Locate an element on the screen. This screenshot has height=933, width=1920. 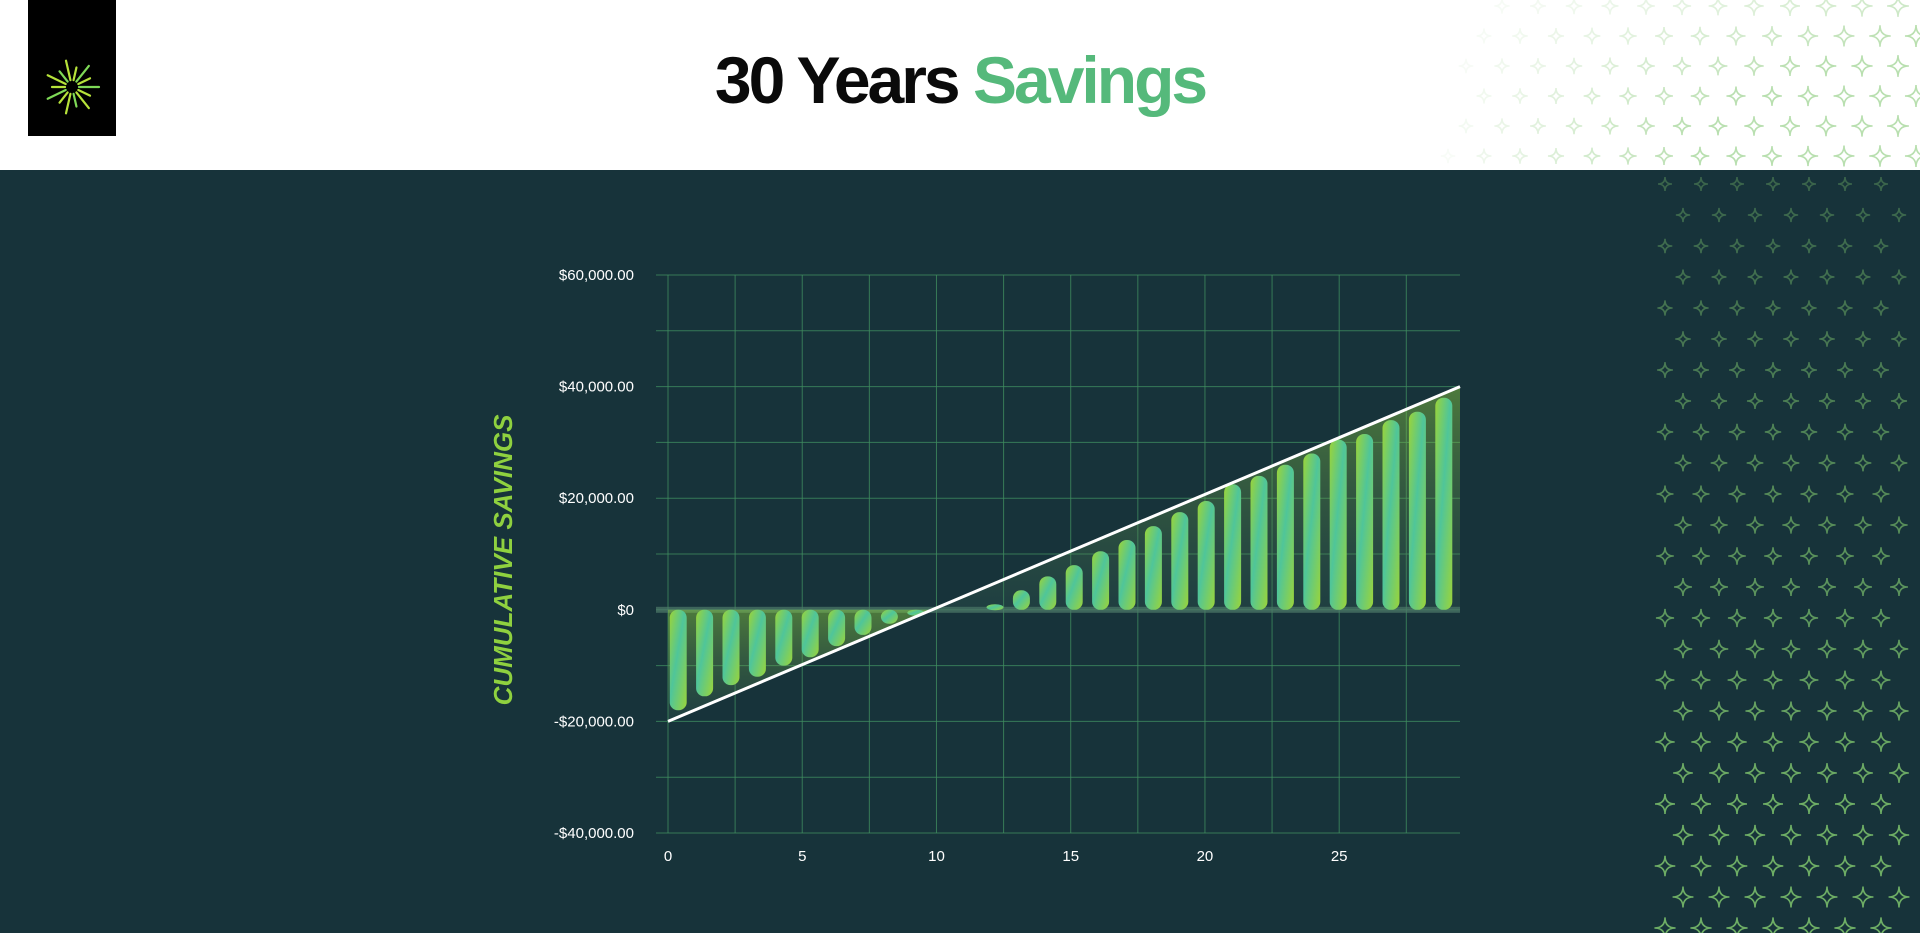
y-tick-label: $60,000.00 is located at coordinates (596, 275).